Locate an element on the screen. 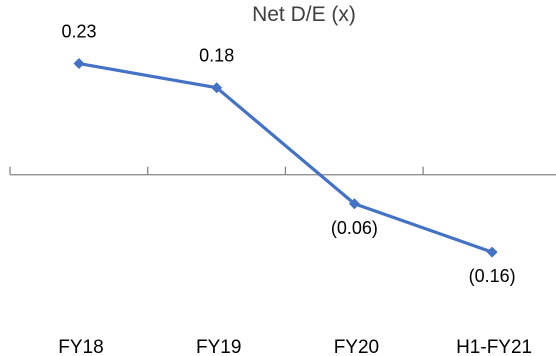 This screenshot has height=356, width=556. data-label: 0.23 is located at coordinates (78, 32).